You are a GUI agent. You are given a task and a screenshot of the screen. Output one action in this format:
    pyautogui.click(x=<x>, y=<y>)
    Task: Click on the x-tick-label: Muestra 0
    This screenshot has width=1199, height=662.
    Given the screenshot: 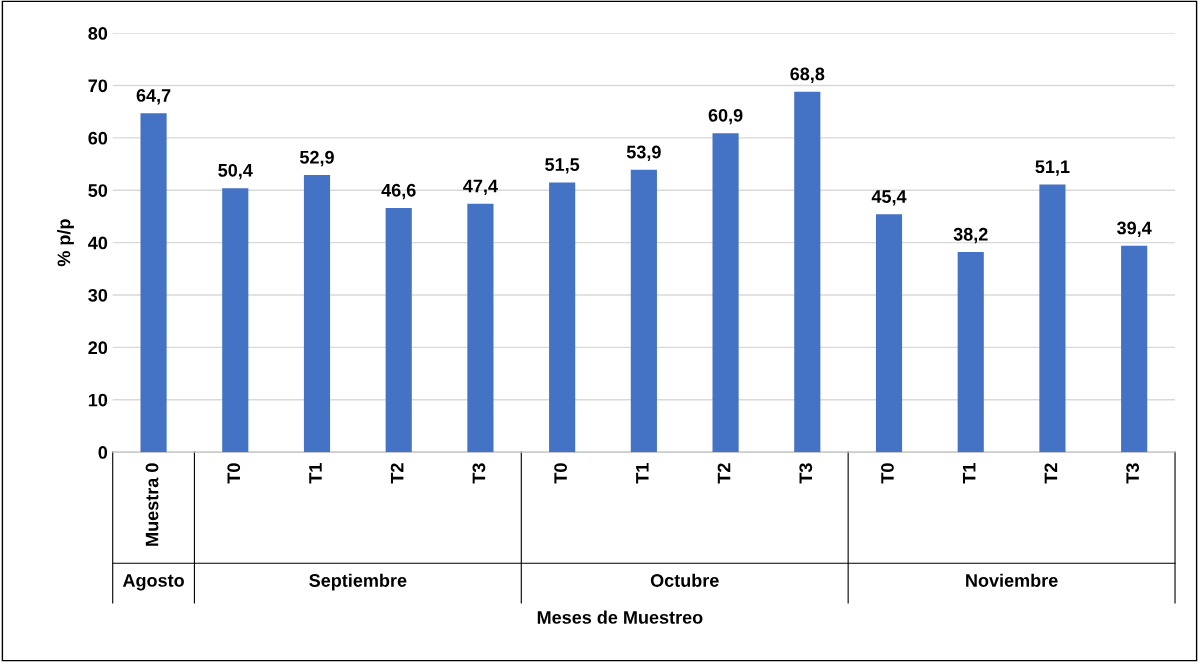 What is the action you would take?
    pyautogui.click(x=152, y=504)
    